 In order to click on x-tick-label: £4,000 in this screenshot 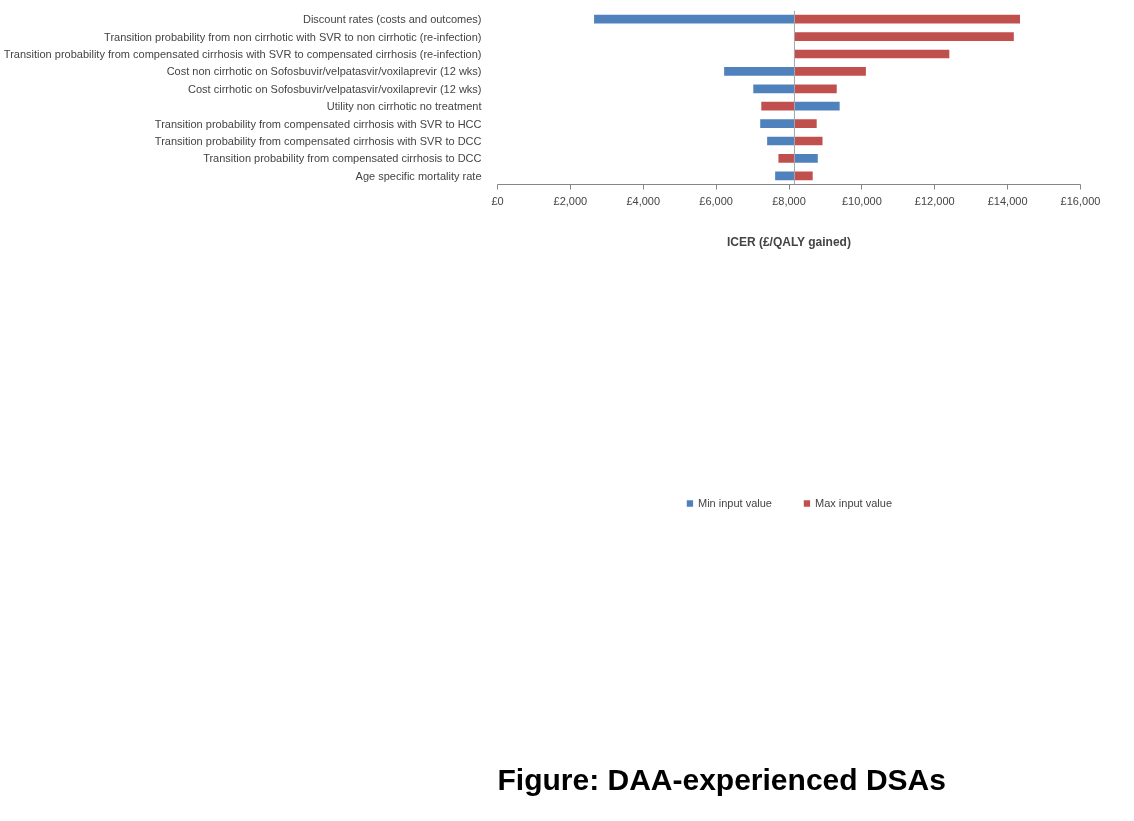, I will do `click(643, 200)`.